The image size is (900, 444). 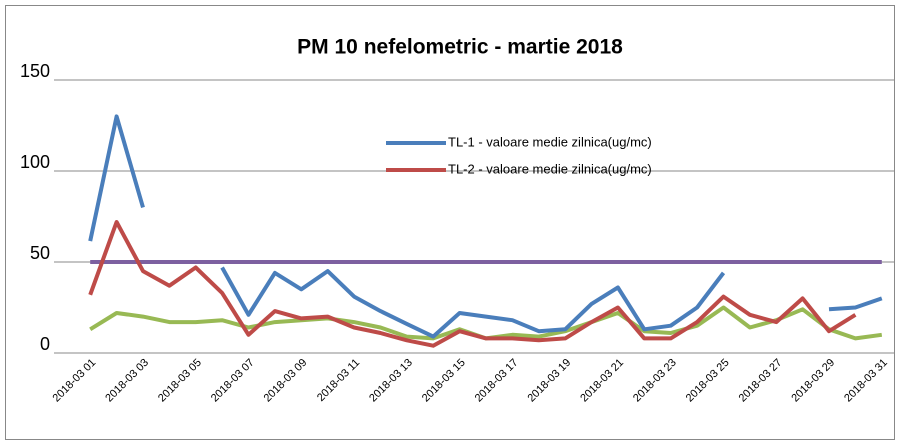 I want to click on chart-title: PM 10 nefelometric - martie 2018, so click(x=460, y=47).